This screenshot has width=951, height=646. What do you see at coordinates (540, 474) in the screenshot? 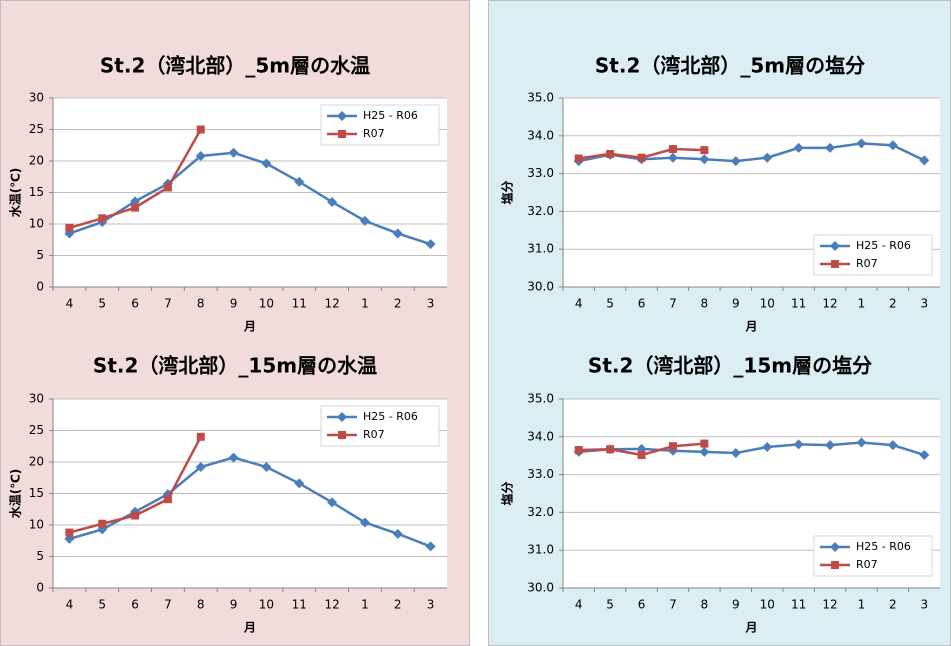
I see `y-tick-label: 33.0` at bounding box center [540, 474].